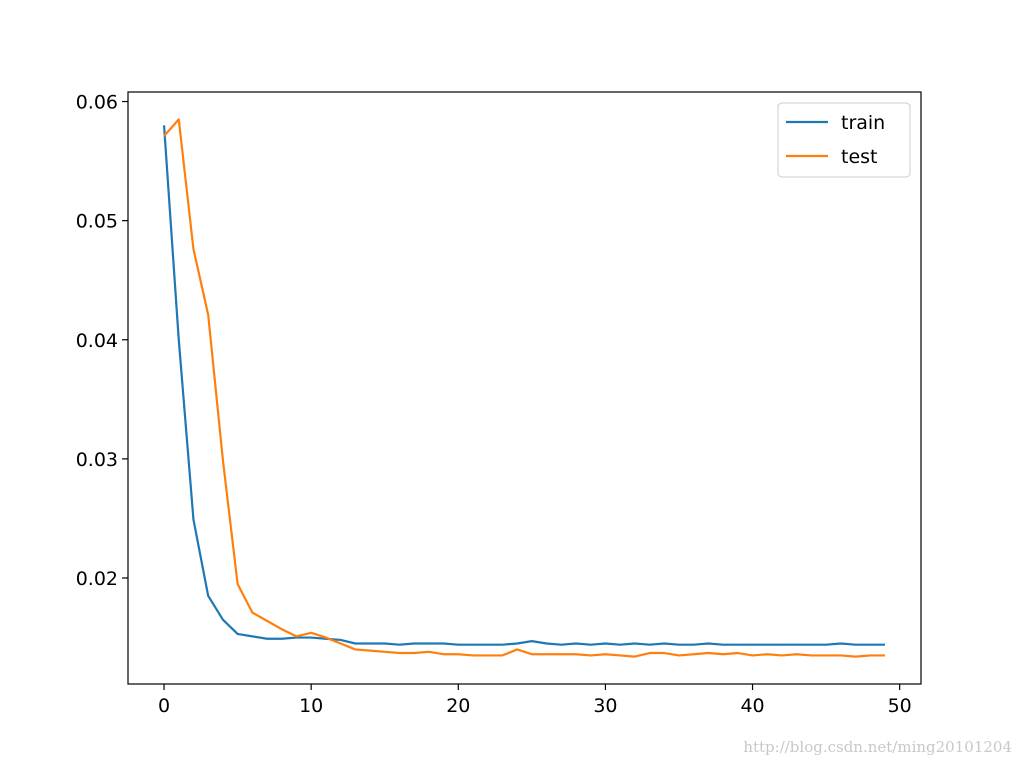 The width and height of the screenshot is (1024, 768). What do you see at coordinates (97, 579) in the screenshot?
I see `y-tick-label: 0.02` at bounding box center [97, 579].